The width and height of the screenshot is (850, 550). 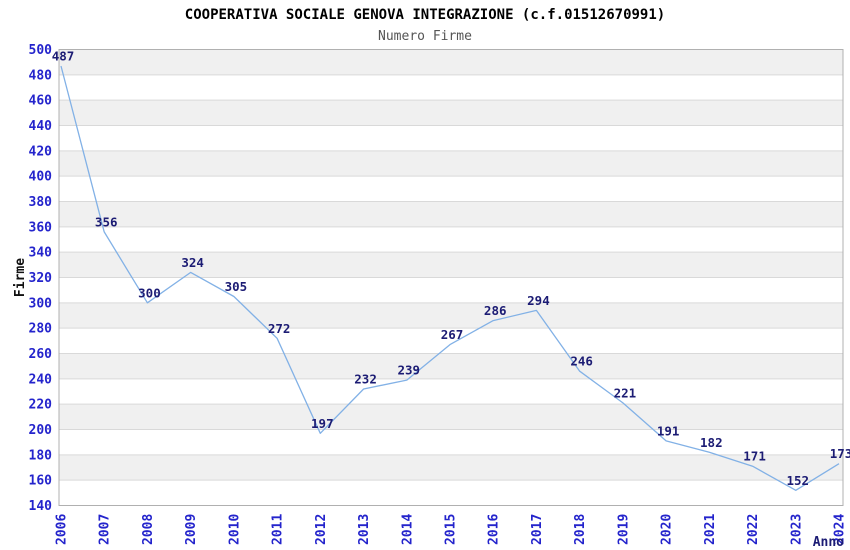 What do you see at coordinates (41, 101) in the screenshot?
I see `y-tick-label: 460` at bounding box center [41, 101].